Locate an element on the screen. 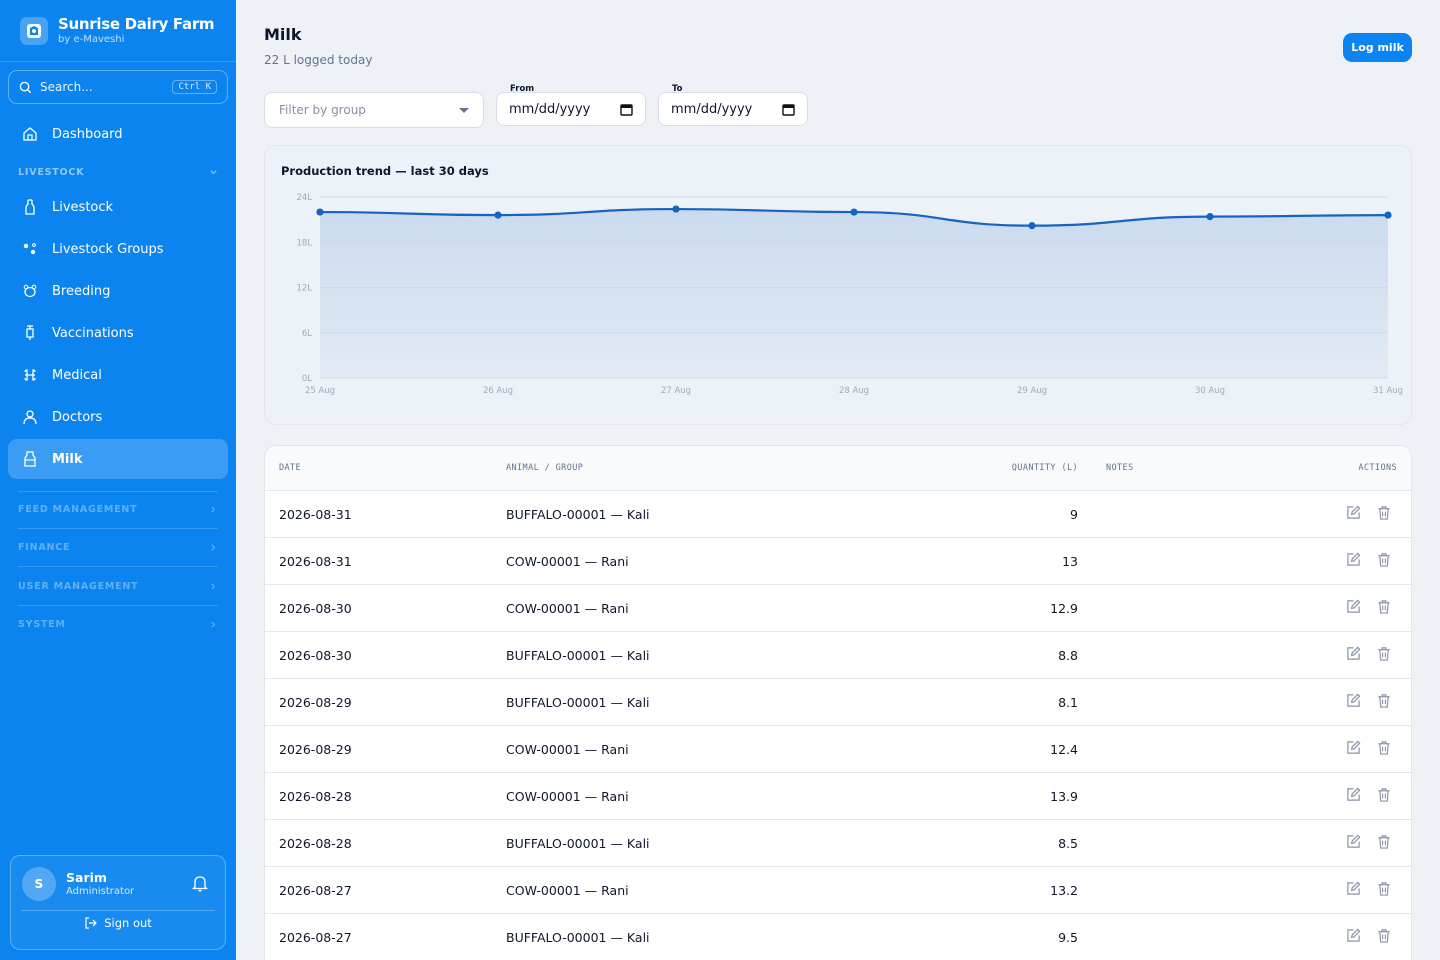 Image resolution: width=1440 pixels, height=960 pixels. table-row: 2026-08-27 COW-00001 — Rani 13.2 is located at coordinates (838, 890).